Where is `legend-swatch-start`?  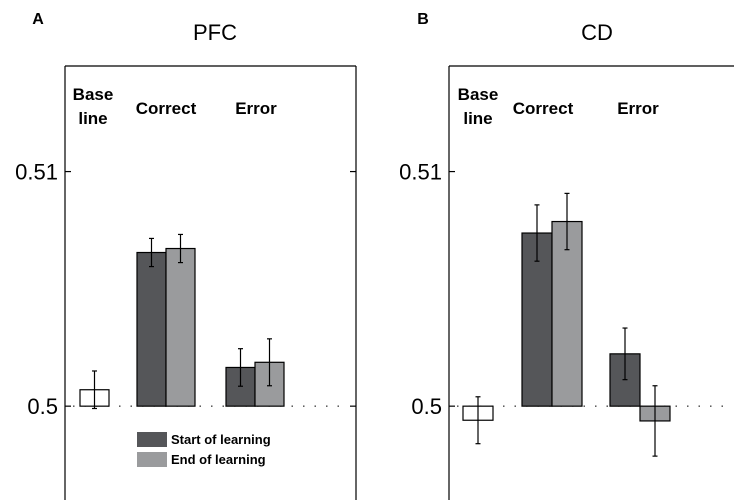 legend-swatch-start is located at coordinates (152, 439).